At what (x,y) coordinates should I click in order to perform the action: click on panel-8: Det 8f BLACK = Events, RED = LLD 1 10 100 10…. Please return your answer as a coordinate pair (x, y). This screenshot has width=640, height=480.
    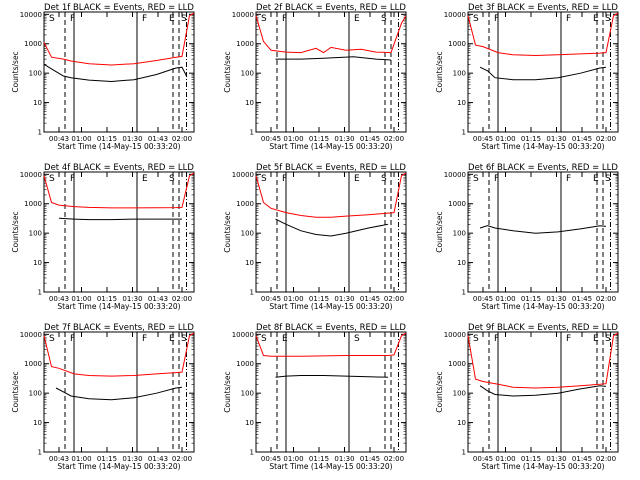
    Looking at the image, I should click on (315, 397).